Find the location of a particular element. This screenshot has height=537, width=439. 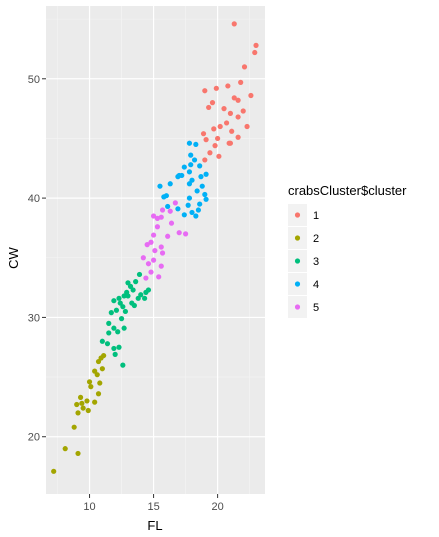

y-tick-label: 50 is located at coordinates (34, 80).